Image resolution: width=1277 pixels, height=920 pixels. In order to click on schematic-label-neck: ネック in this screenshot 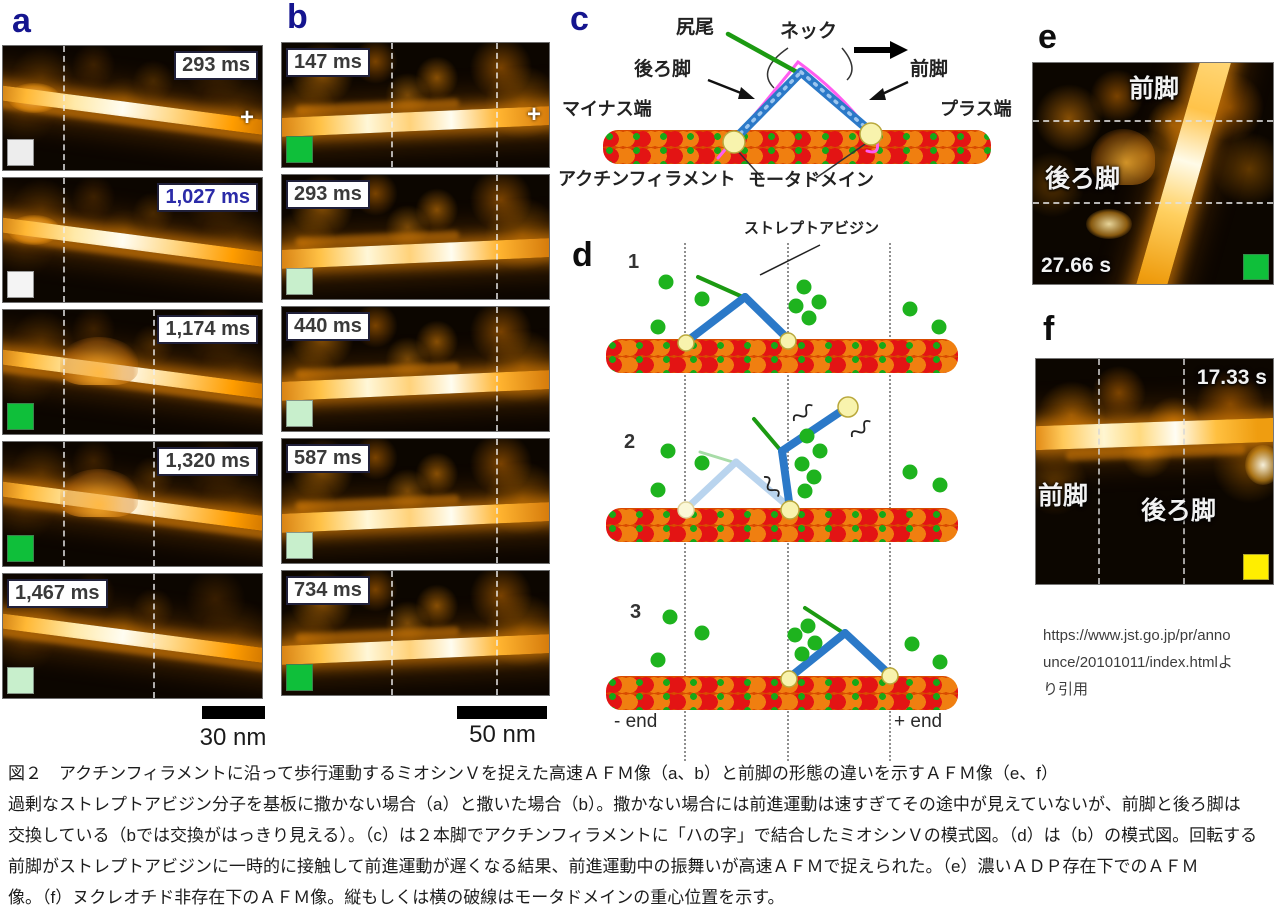, I will do `click(809, 31)`.